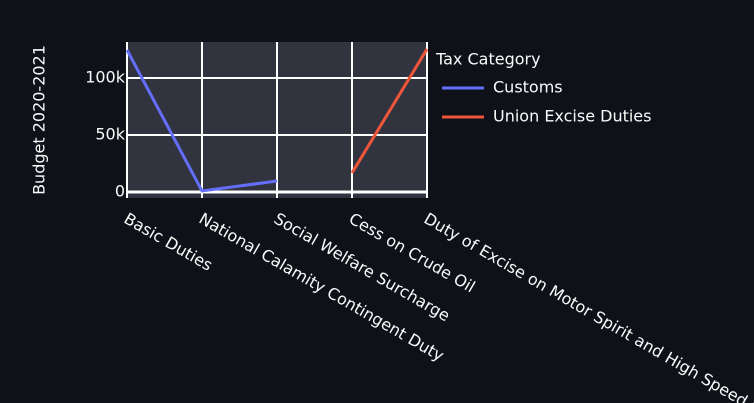  Describe the element at coordinates (39, 120) in the screenshot. I see `y-axis-title: Budget 2020-2021` at that location.